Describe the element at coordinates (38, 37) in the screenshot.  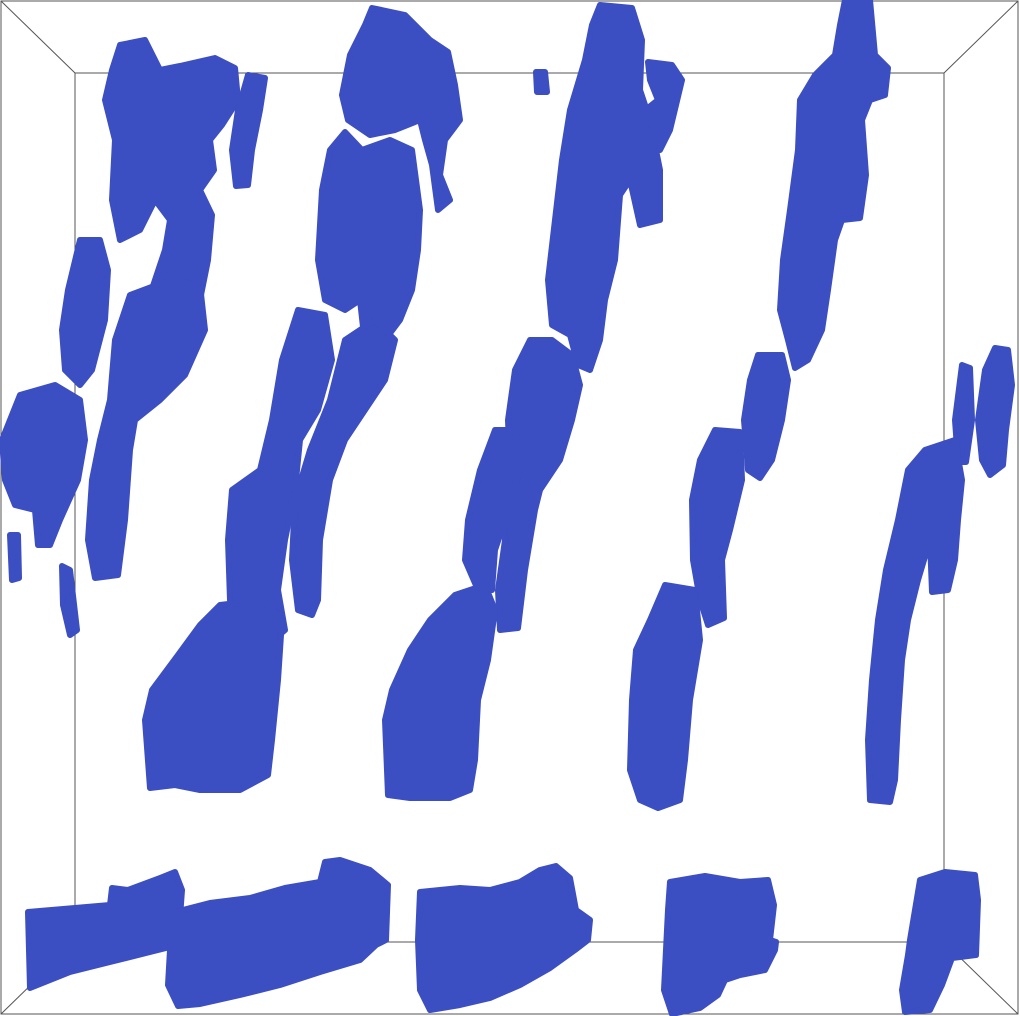
I see `box-edge-top-left` at that location.